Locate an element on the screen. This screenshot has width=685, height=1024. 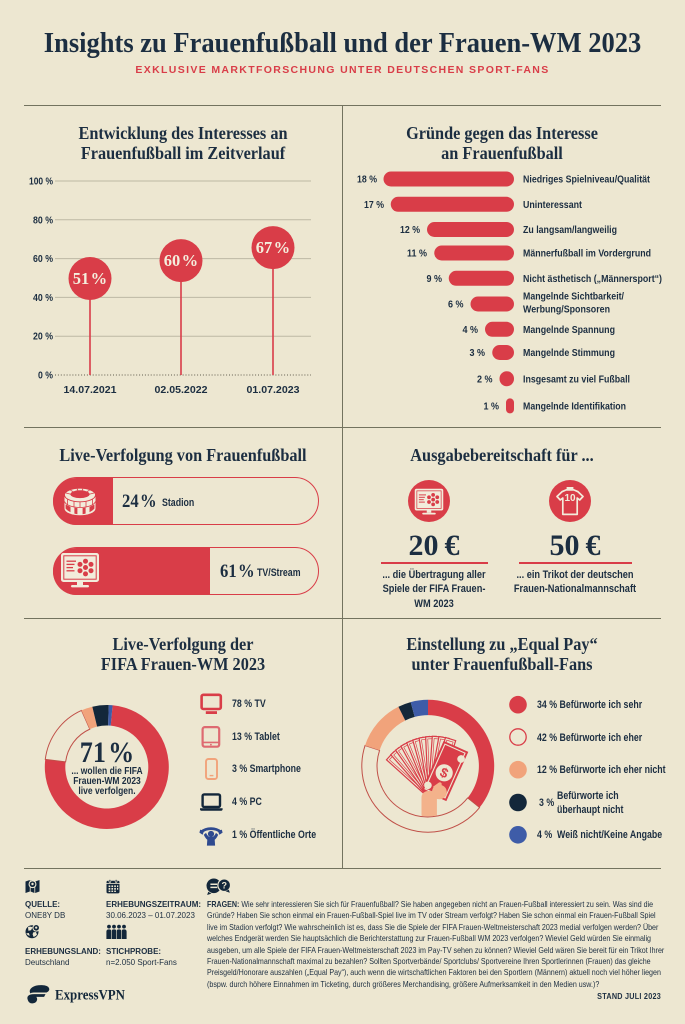
svg-text: 11 % is located at coordinates (417, 254).